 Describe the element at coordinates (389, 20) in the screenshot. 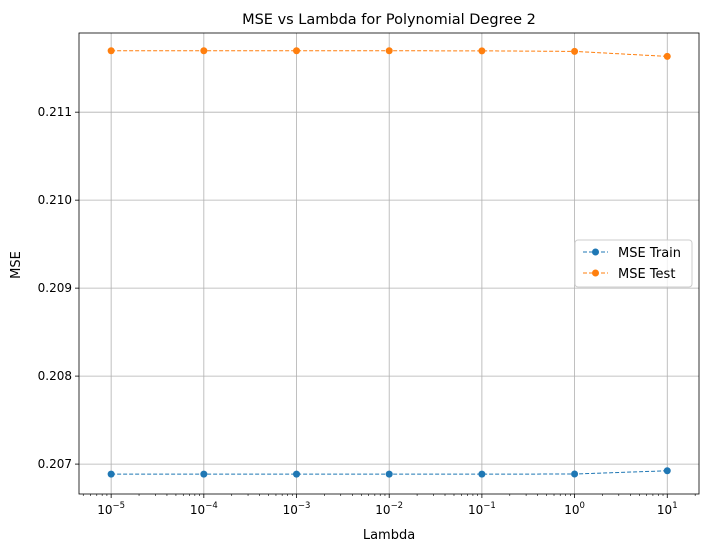

I see `chart-title: MSE vs Lambda for Polynomial Degree 2` at that location.